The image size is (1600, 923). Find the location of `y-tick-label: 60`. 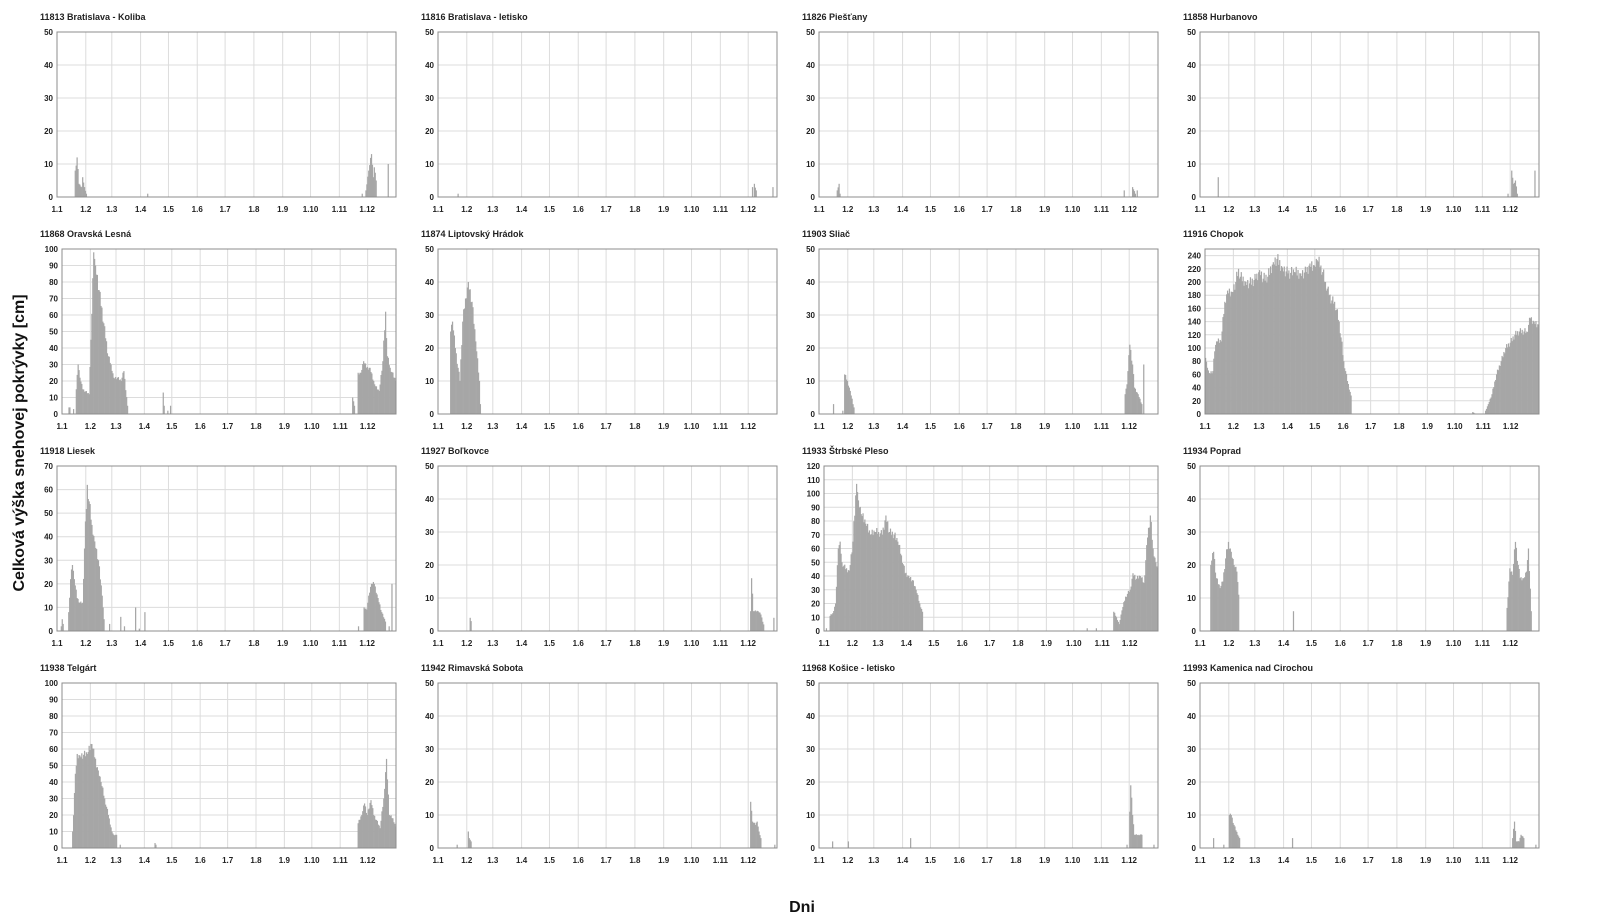

y-tick-label: 60 is located at coordinates (815, 549).